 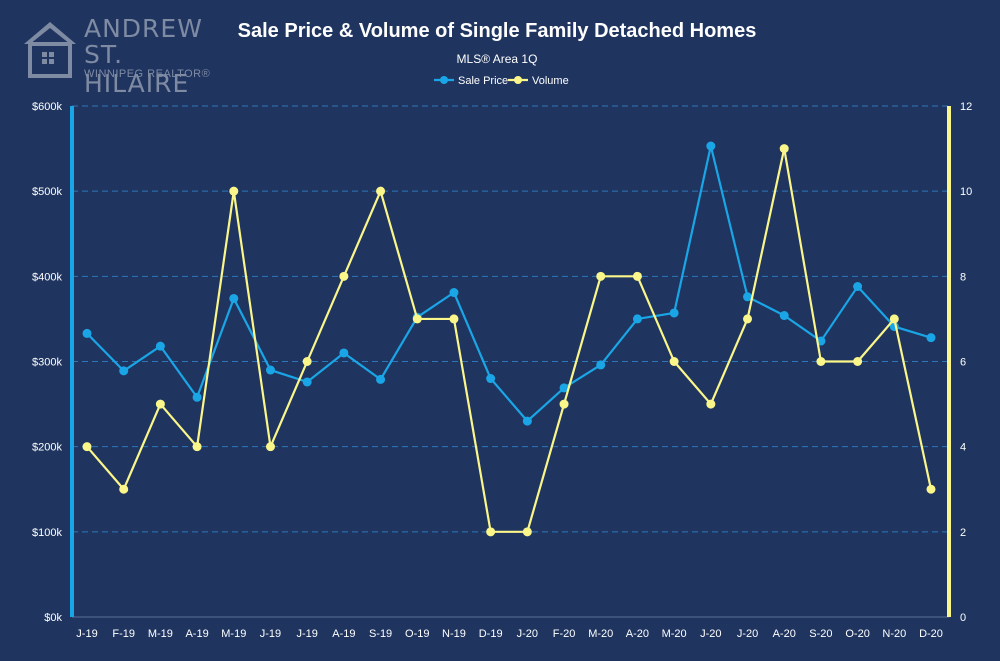 What do you see at coordinates (47, 277) in the screenshot?
I see `left-axis-tick-label: $400k` at bounding box center [47, 277].